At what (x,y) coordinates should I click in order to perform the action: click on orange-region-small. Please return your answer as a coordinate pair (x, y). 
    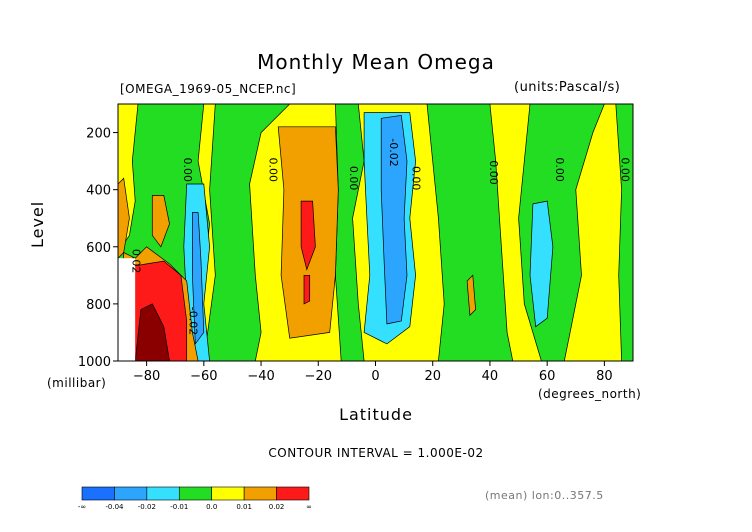
    Looking at the image, I should click on (160, 221).